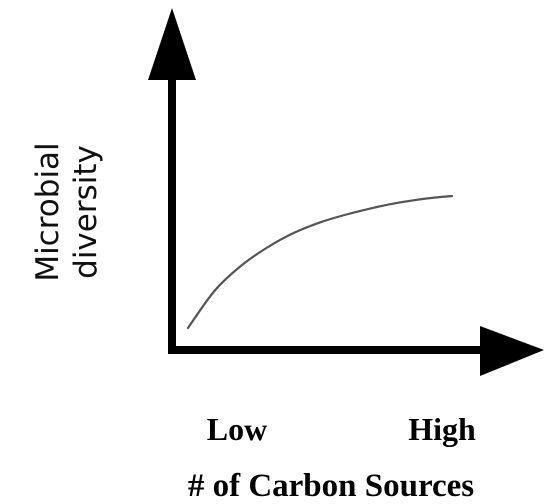  I want to click on x-axis, so click(356, 351).